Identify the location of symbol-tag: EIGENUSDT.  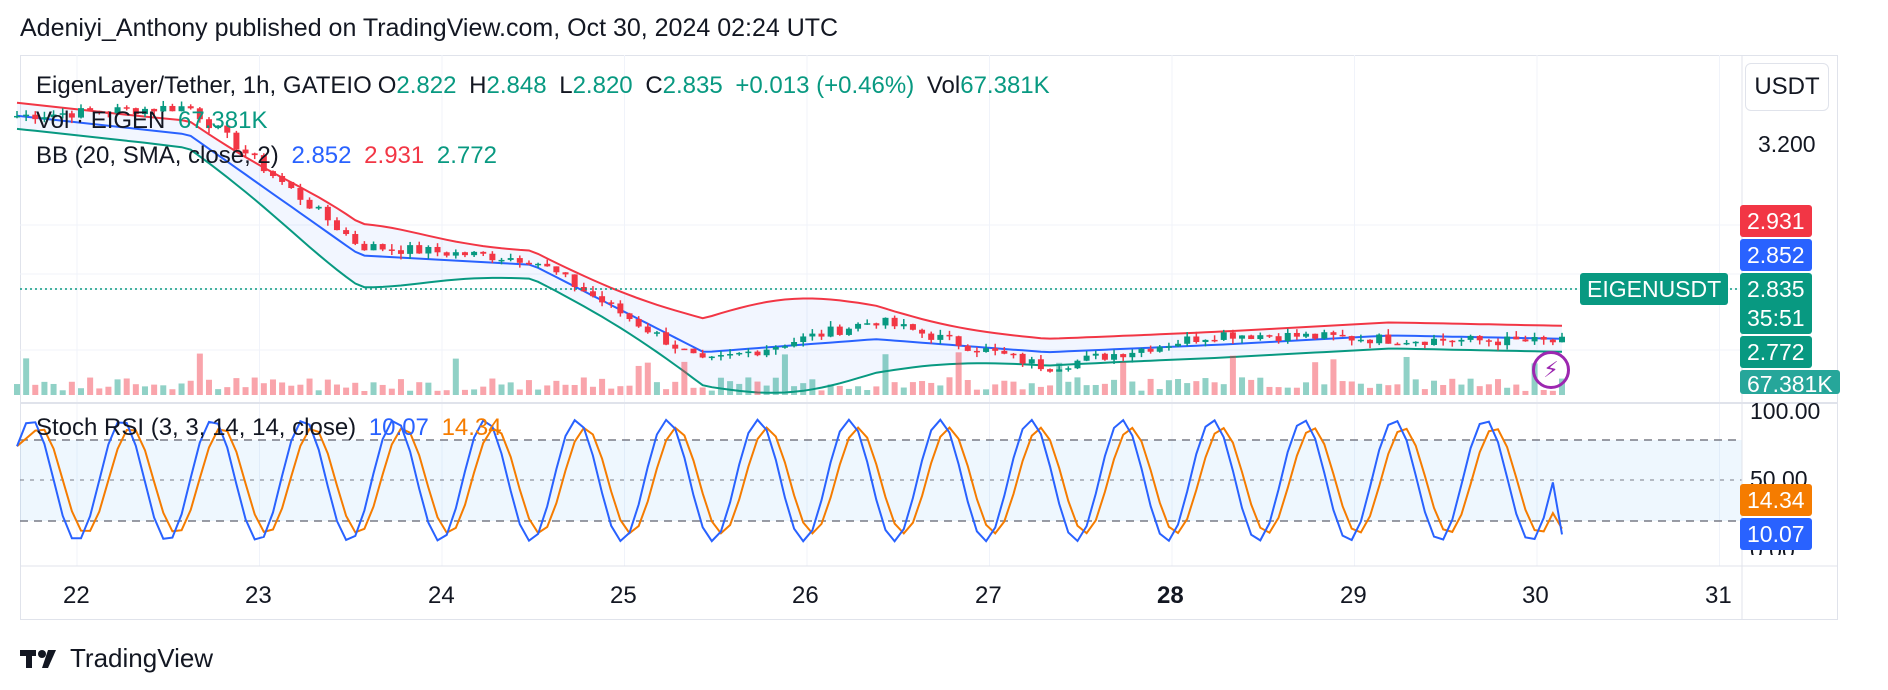
(1654, 289).